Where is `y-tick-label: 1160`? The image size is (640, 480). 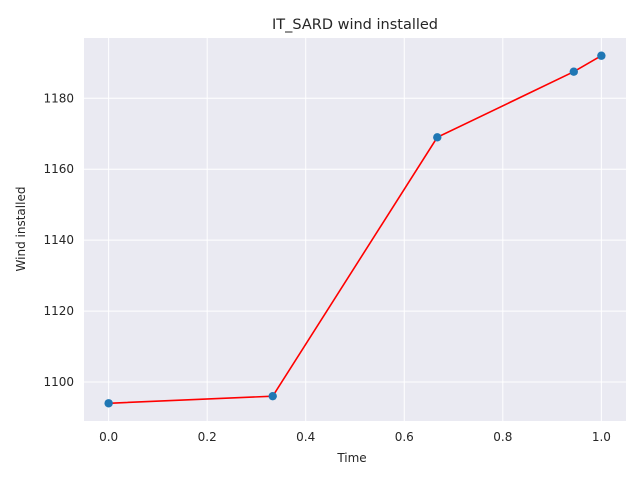
y-tick-label: 1160 is located at coordinates (58, 169).